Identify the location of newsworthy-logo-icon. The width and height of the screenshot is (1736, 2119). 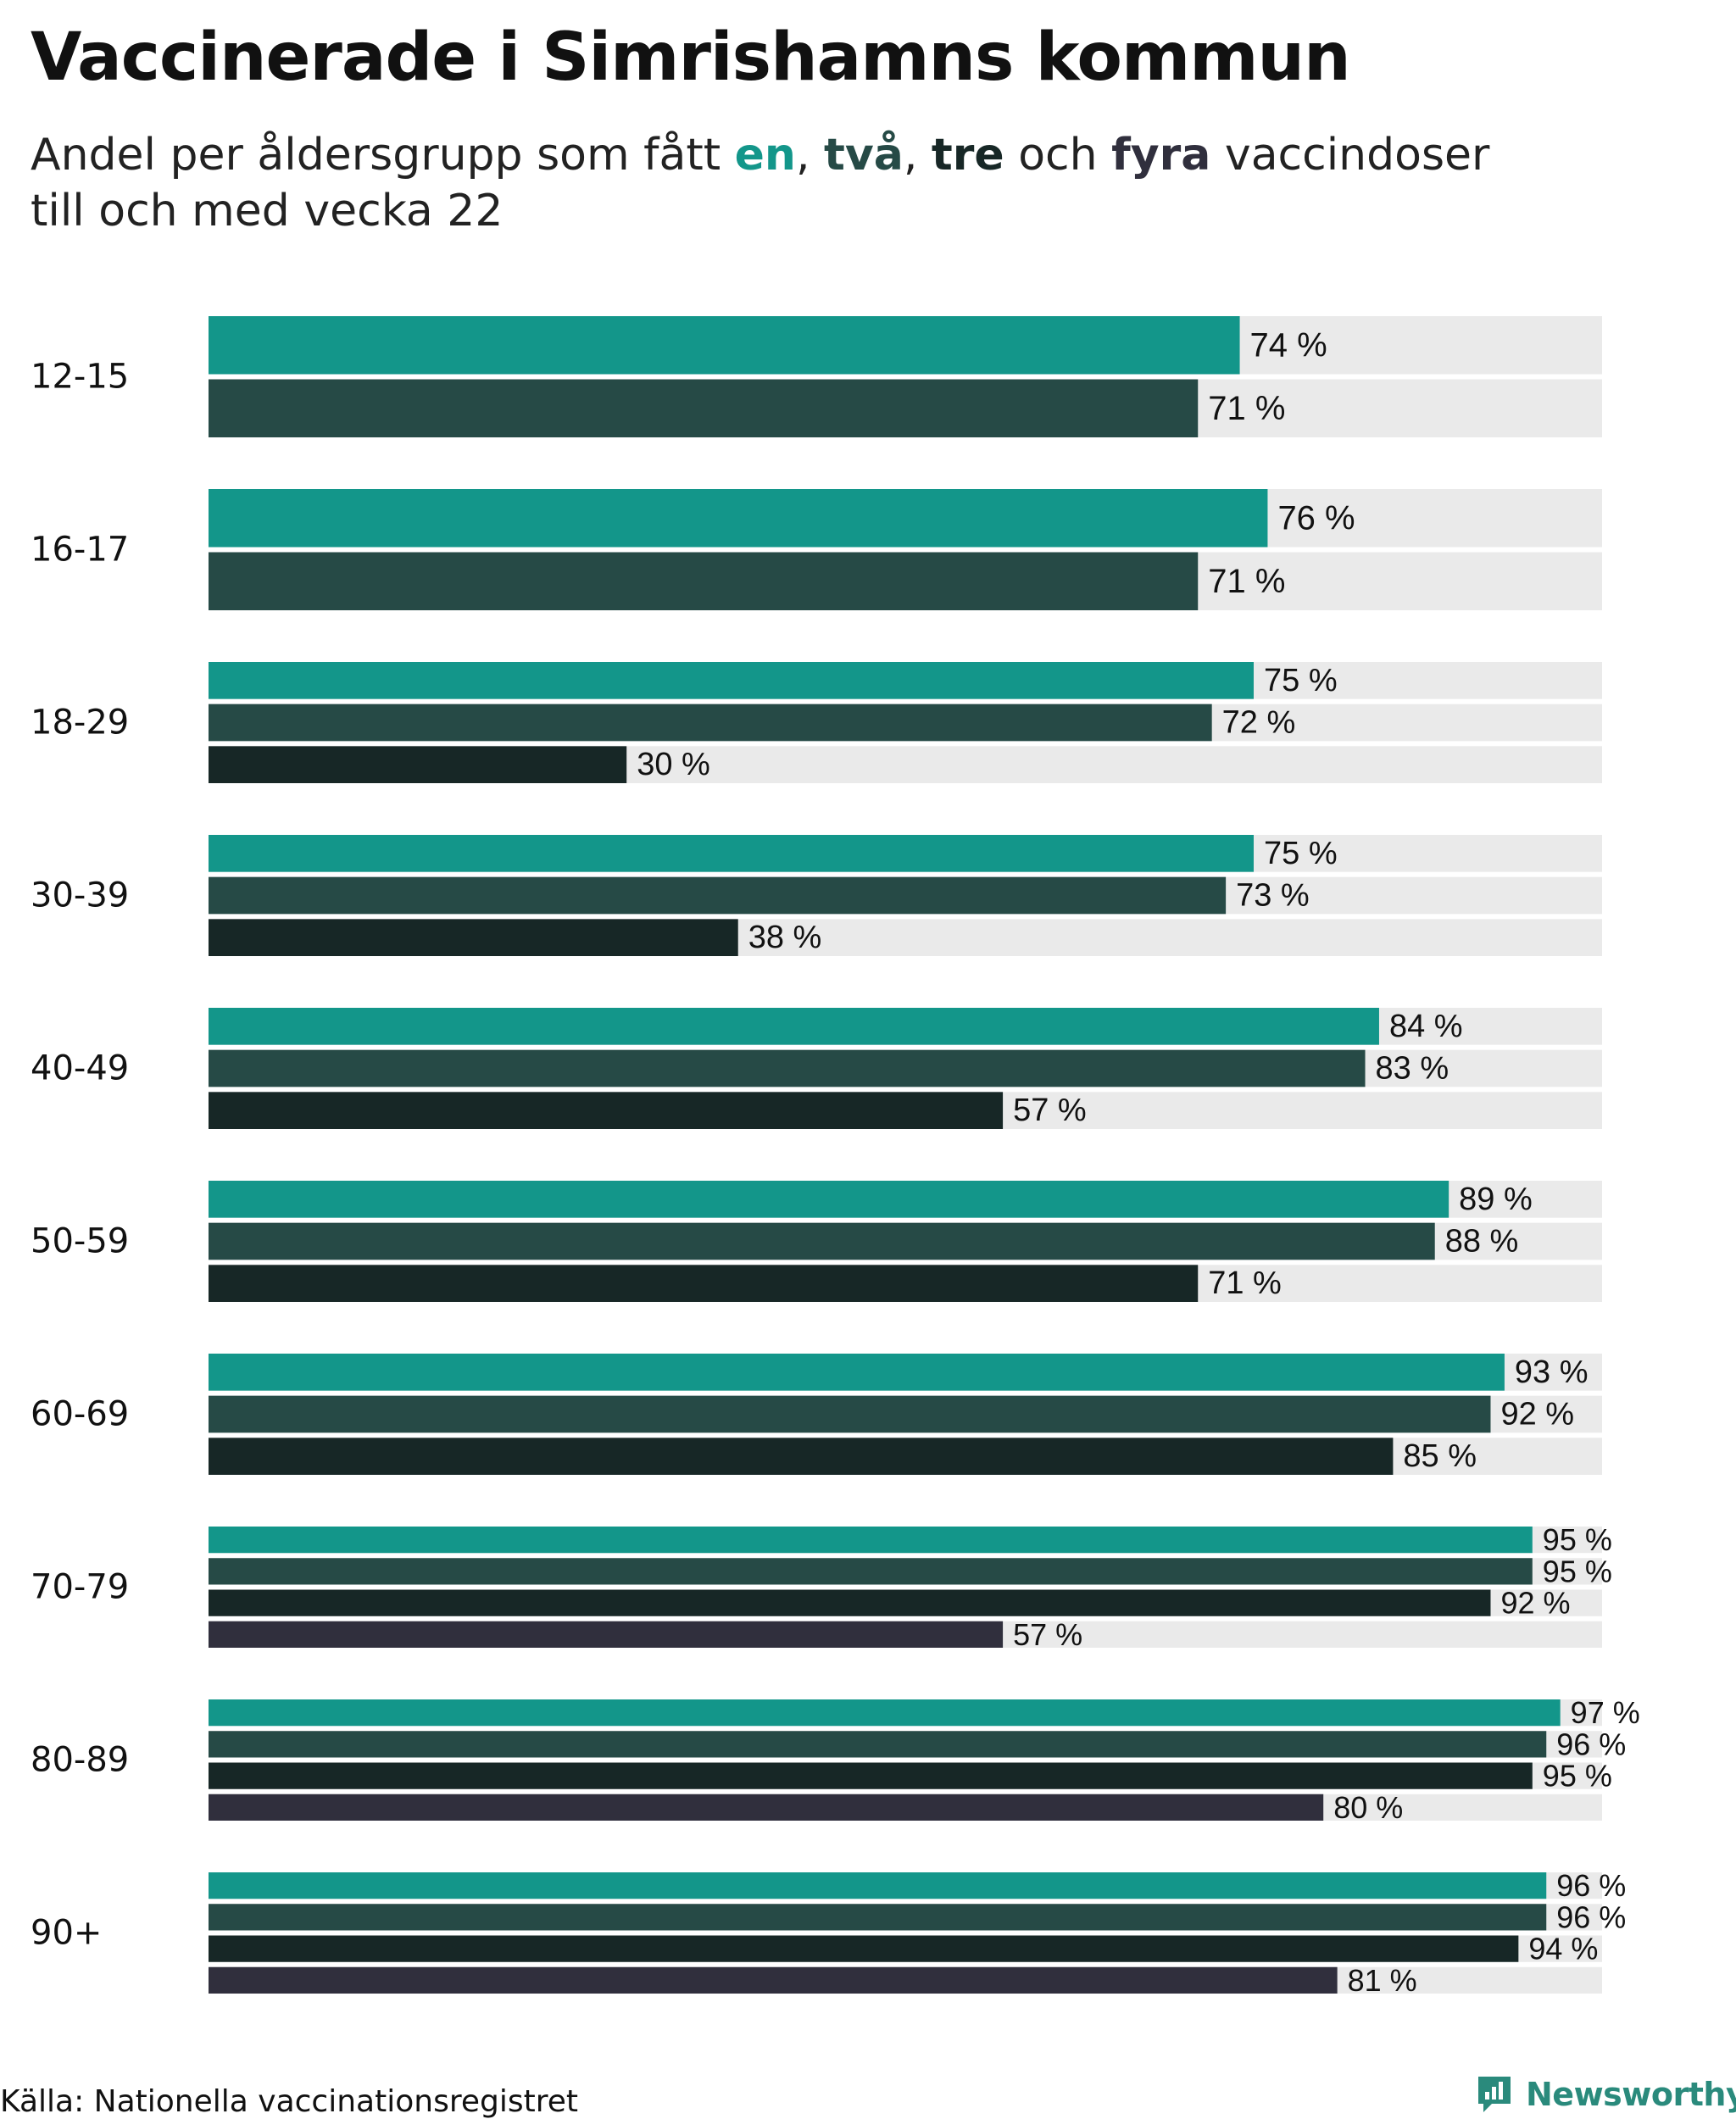
(1494, 2094).